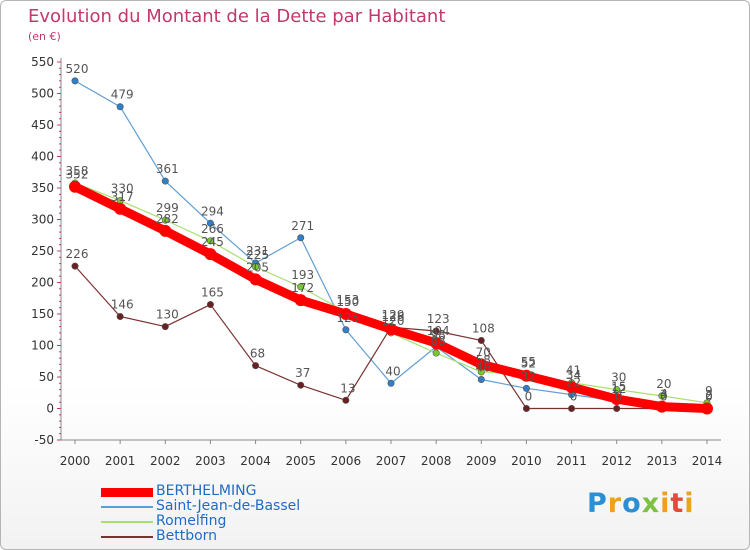 This screenshot has height=550, width=750. I want to click on data-label: 165, so click(212, 293).